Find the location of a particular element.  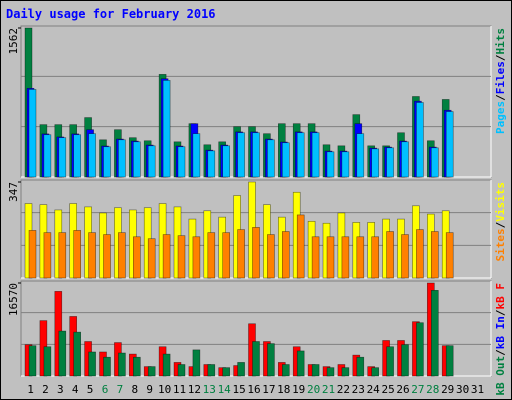

x-tick-label: 20 is located at coordinates (313, 389).